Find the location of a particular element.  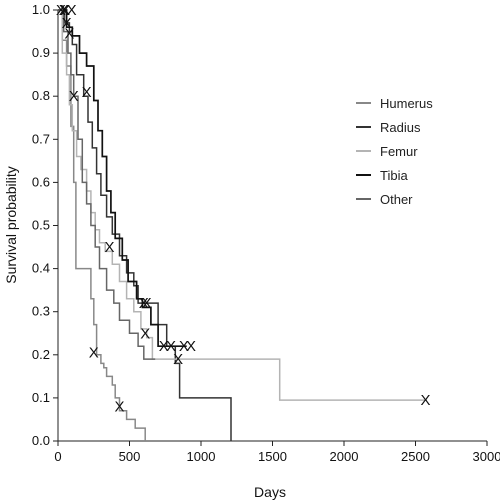

y-tick-label: 0.9 is located at coordinates (41, 52).